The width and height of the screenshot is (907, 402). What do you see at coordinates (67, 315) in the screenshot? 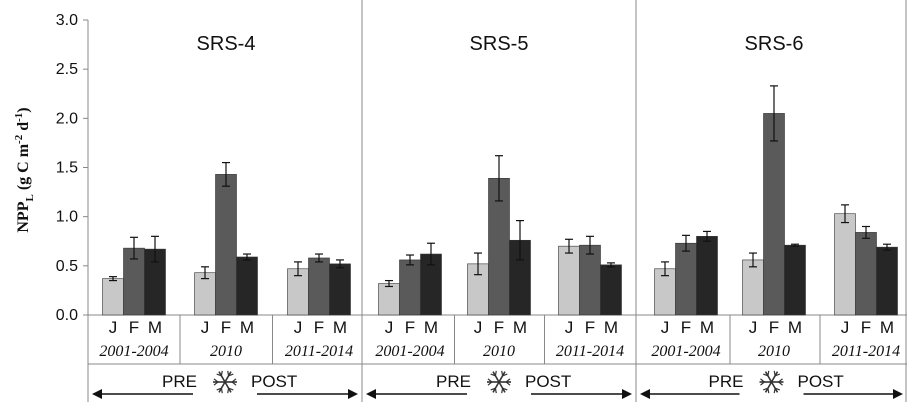
I see `y-tick-label: 0.0` at bounding box center [67, 315].